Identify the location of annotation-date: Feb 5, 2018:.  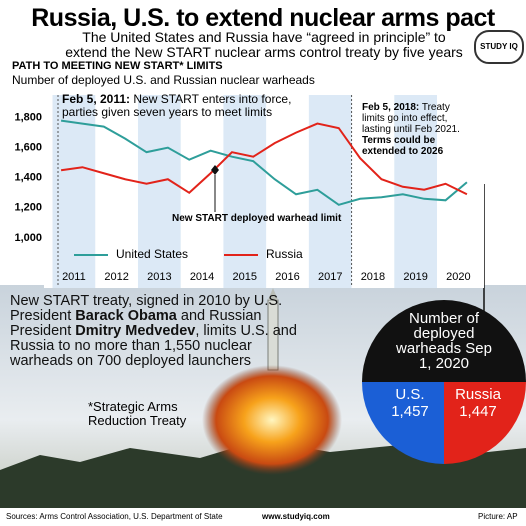
(391, 107).